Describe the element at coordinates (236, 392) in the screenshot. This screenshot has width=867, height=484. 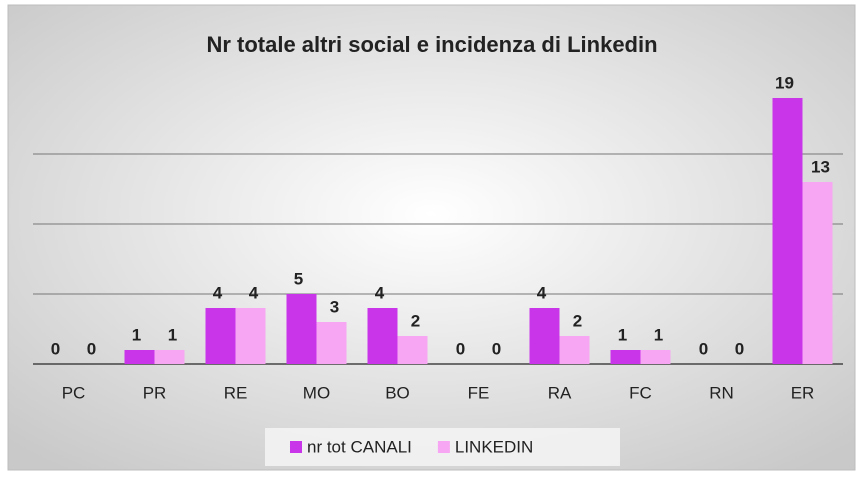
I see `x-tick-label: RE` at that location.